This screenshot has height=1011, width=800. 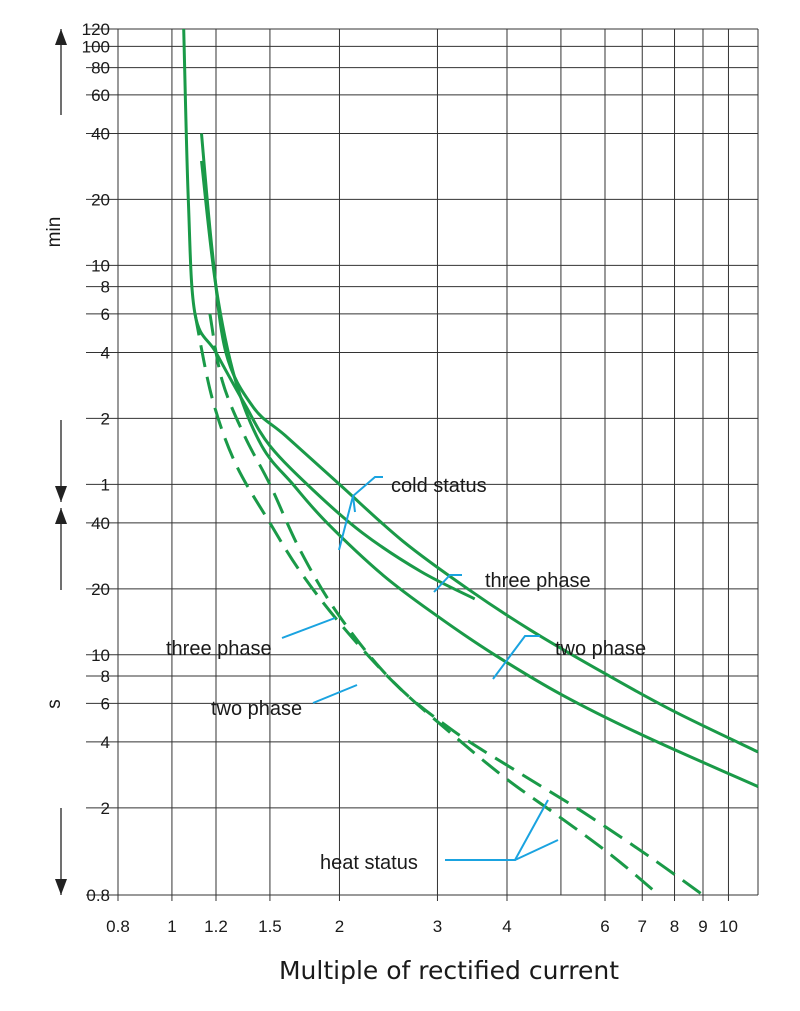 What do you see at coordinates (98, 895) in the screenshot?
I see `y-tick-label: 0.8` at bounding box center [98, 895].